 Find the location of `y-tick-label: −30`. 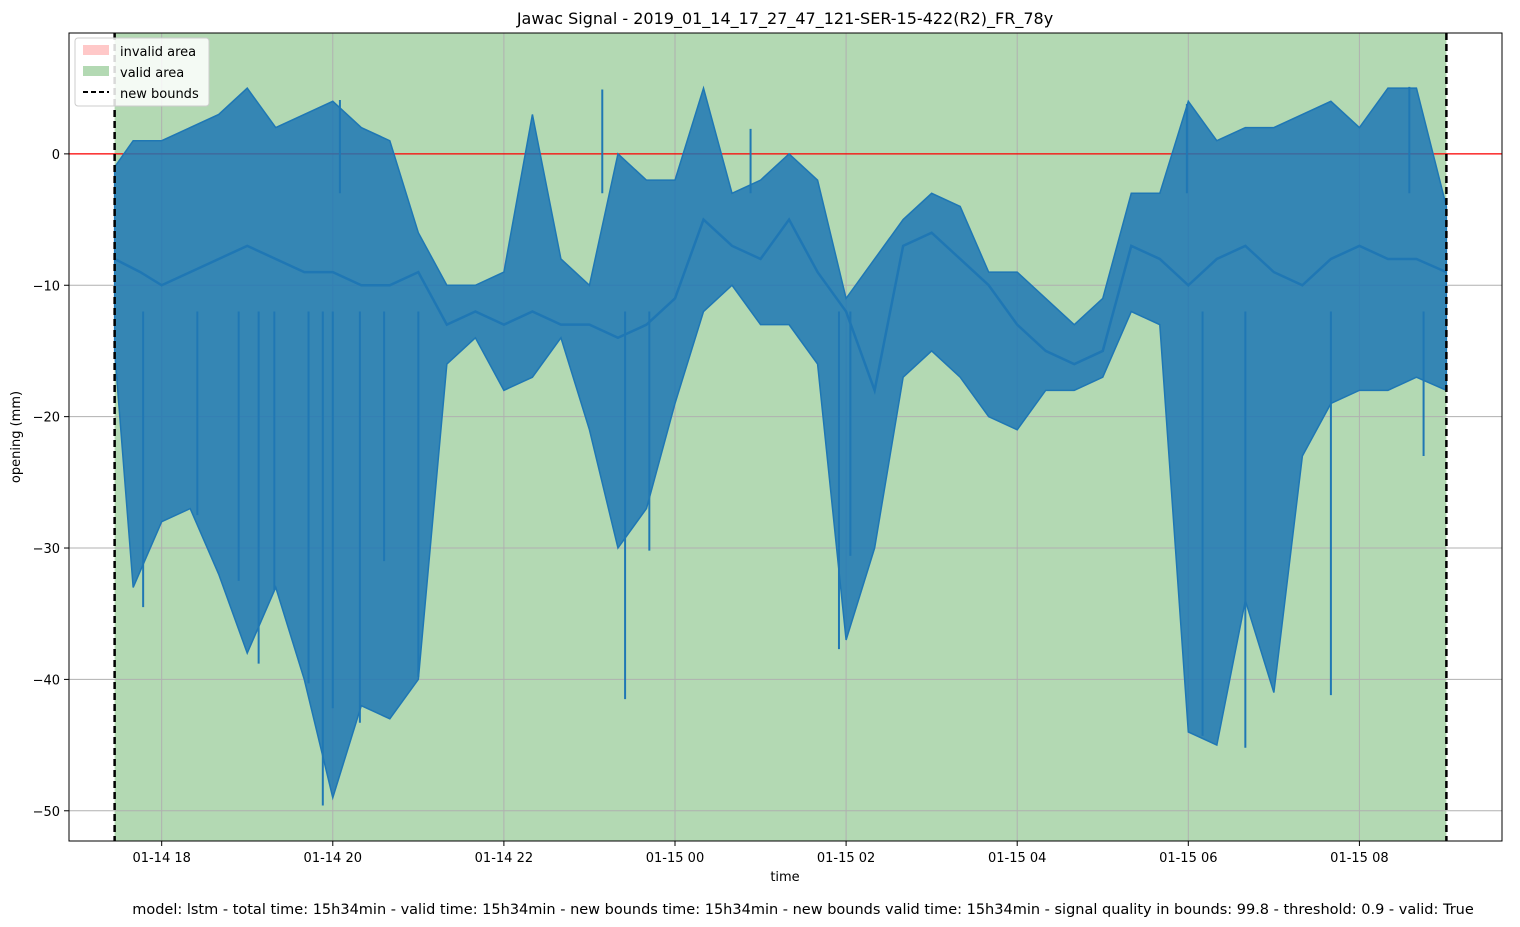

y-tick-label: −30 is located at coordinates (46, 549).